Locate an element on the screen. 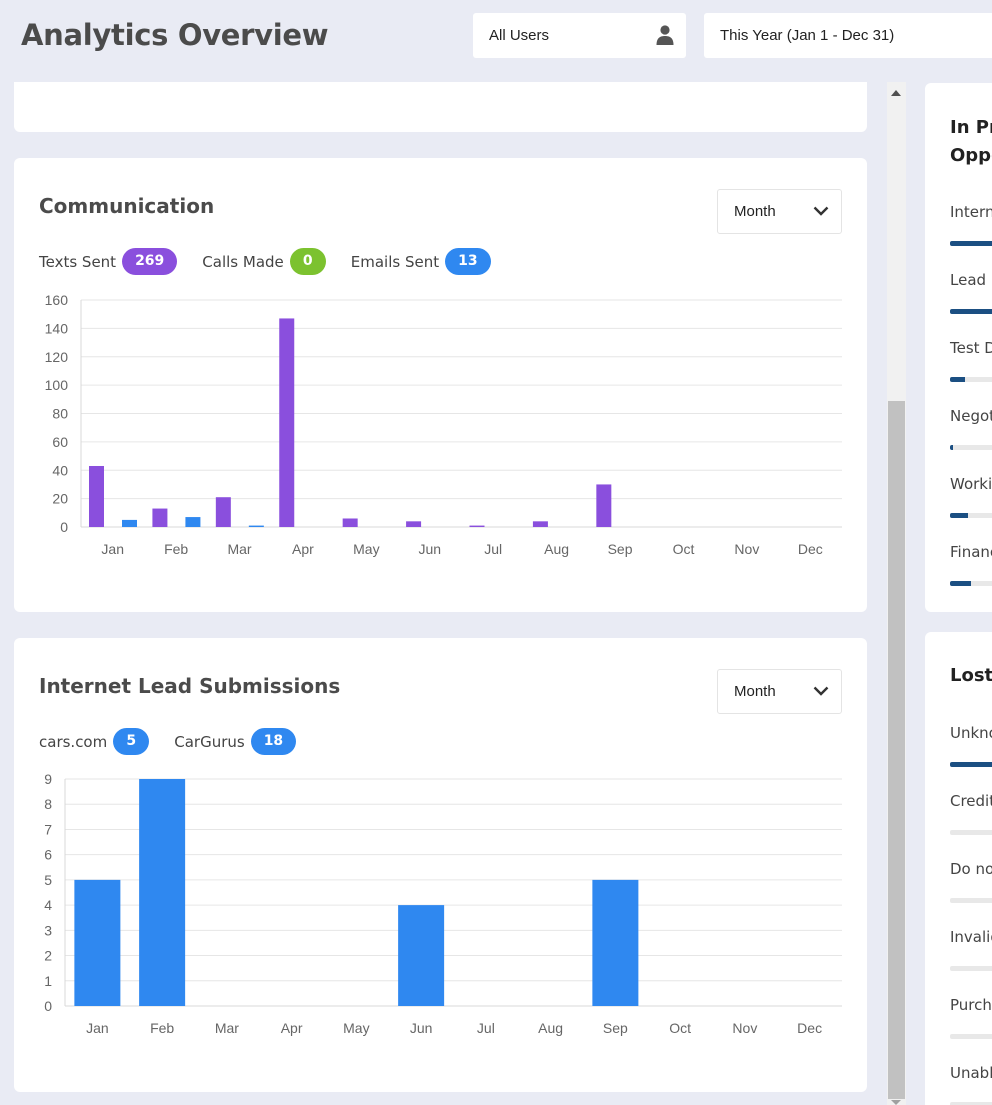 The width and height of the screenshot is (992, 1105). side-item-label: Financ is located at coordinates (971, 552).